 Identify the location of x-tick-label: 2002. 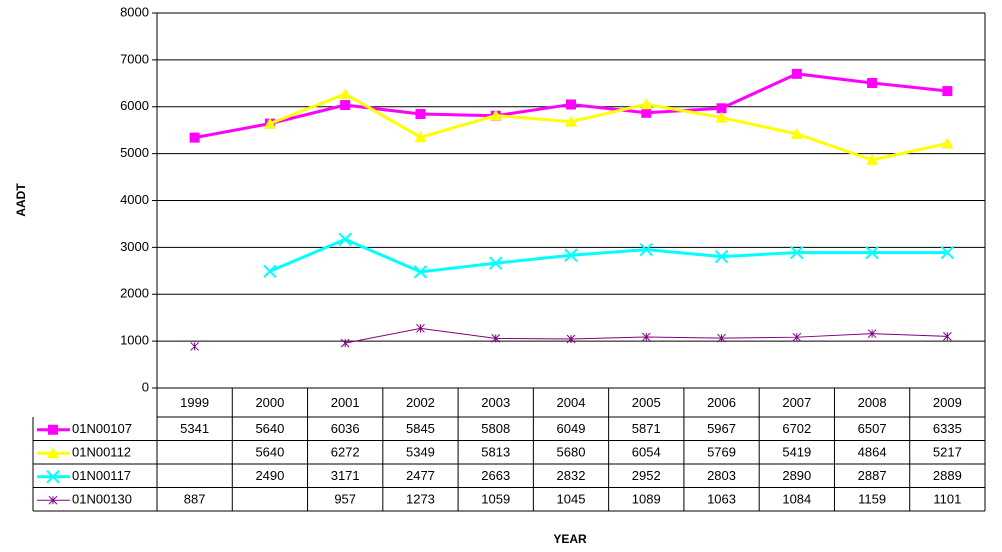
(420, 402).